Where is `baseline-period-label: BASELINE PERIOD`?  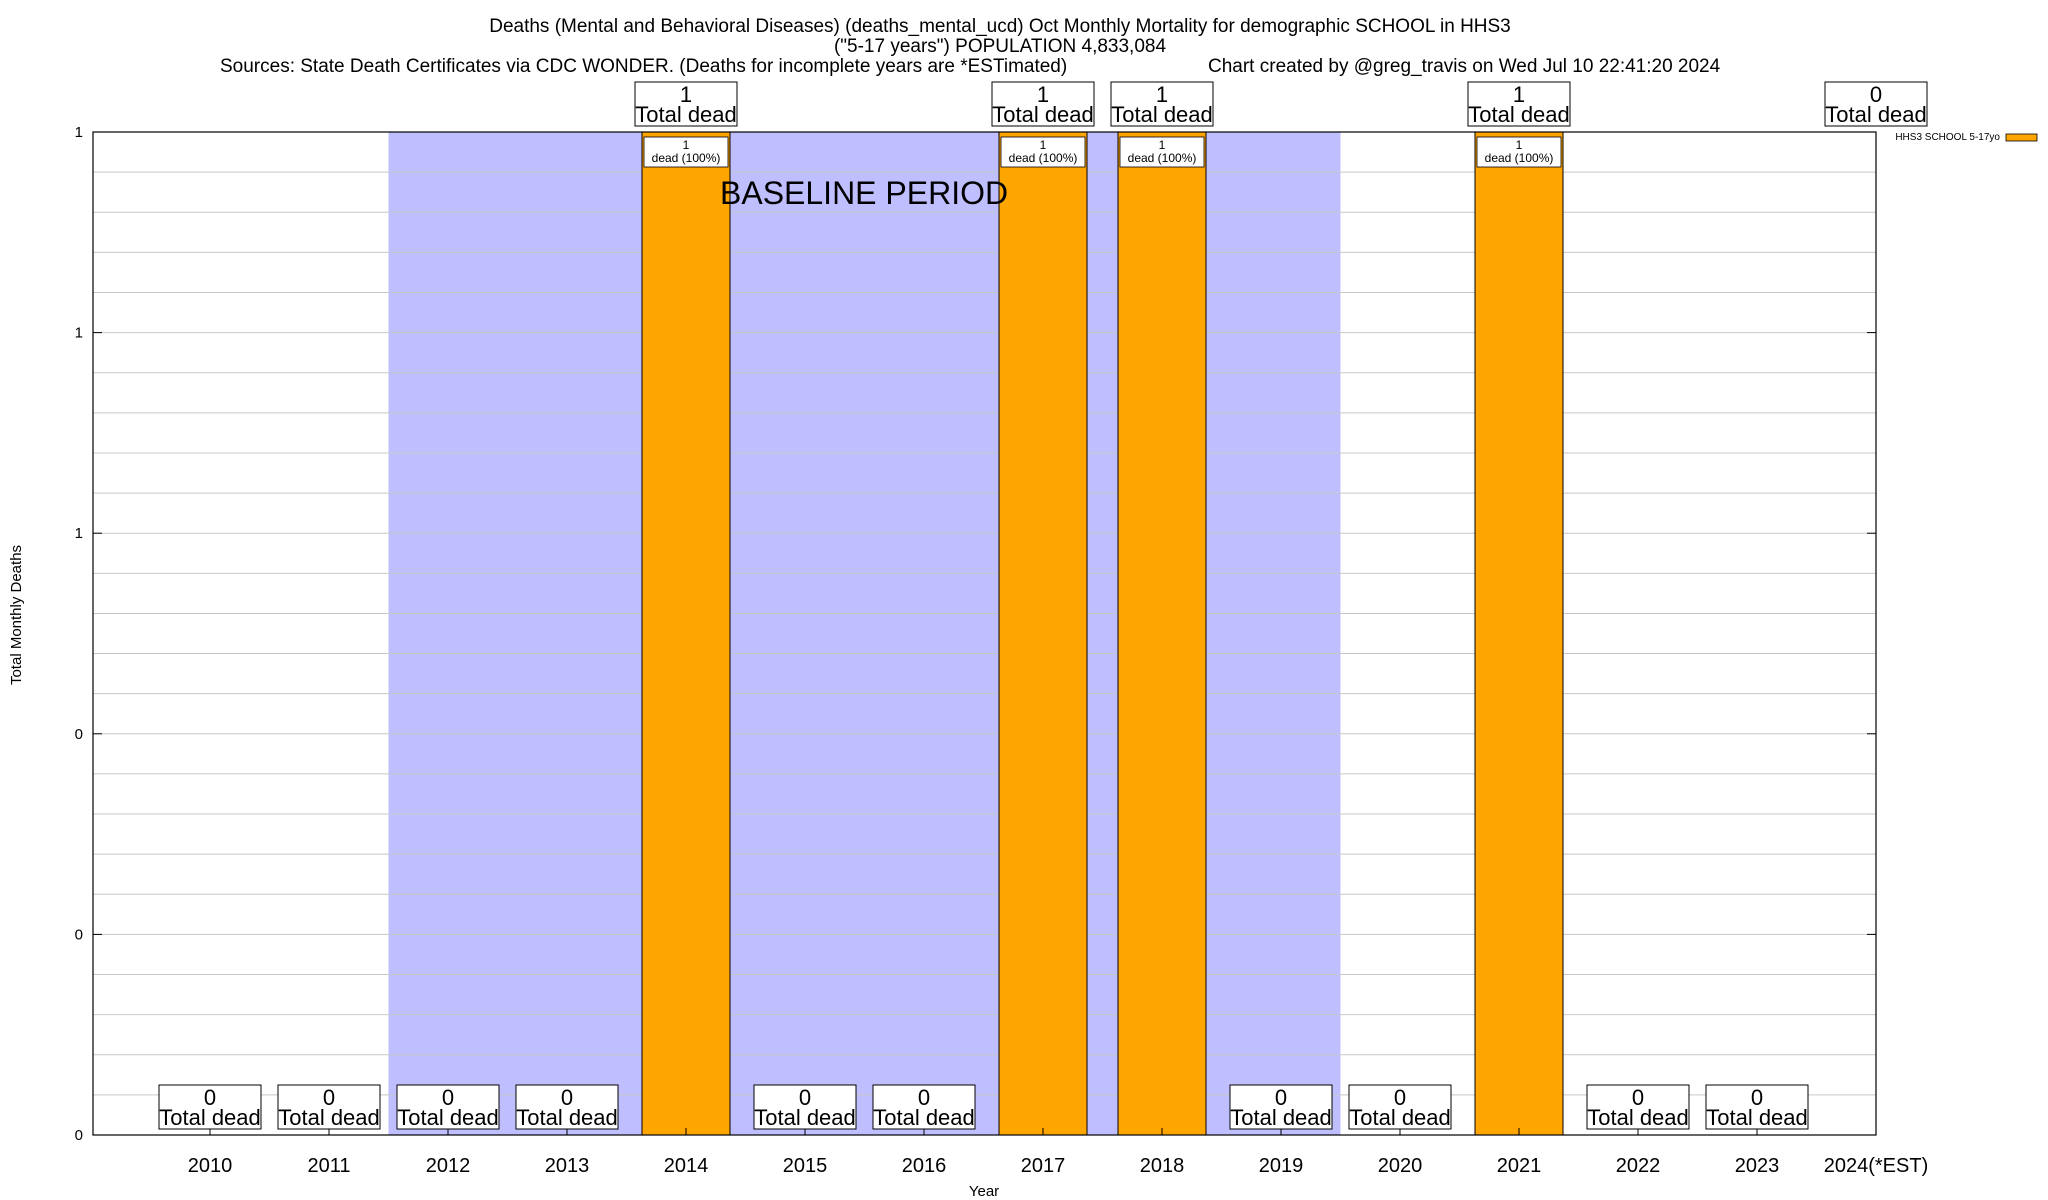
baseline-period-label: BASELINE PERIOD is located at coordinates (864, 193).